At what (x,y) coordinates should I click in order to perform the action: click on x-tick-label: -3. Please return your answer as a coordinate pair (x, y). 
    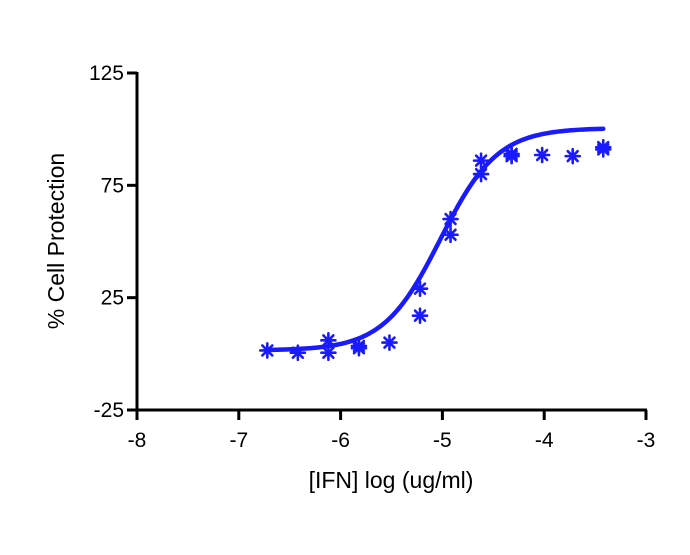
    Looking at the image, I should click on (646, 440).